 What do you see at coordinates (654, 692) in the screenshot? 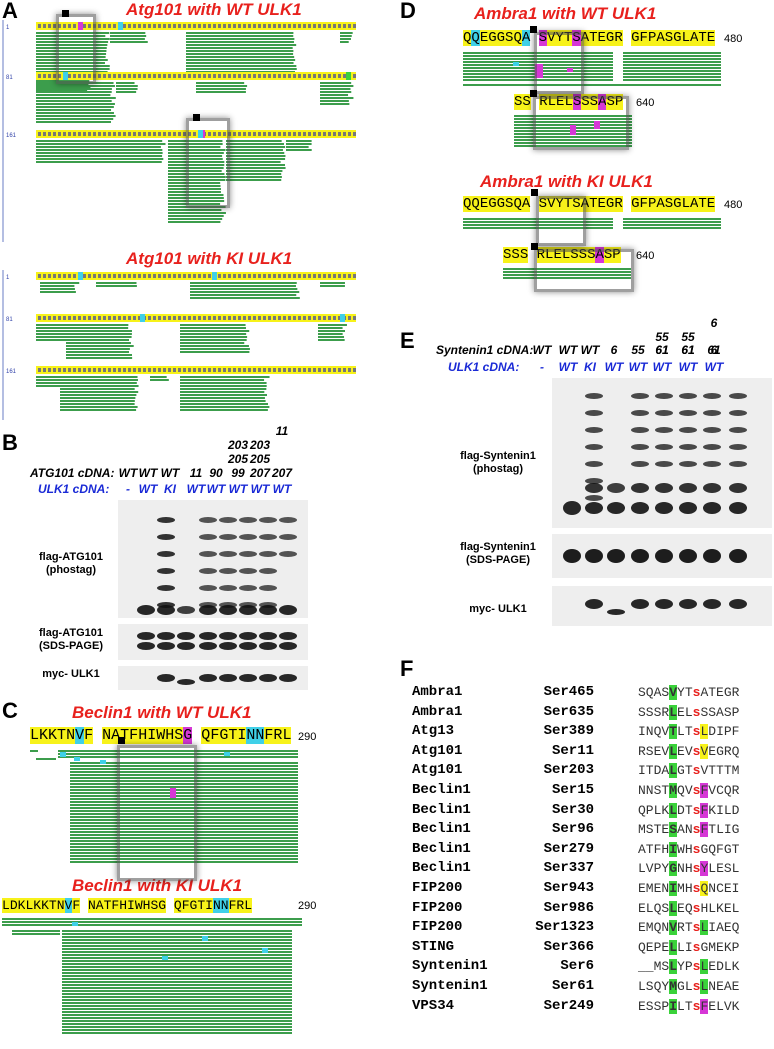
I see `motif-residue: SQAS` at bounding box center [654, 692].